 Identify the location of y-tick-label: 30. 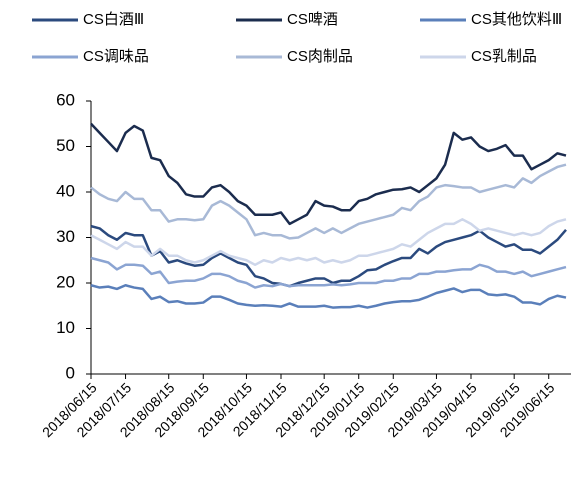
(65, 236).